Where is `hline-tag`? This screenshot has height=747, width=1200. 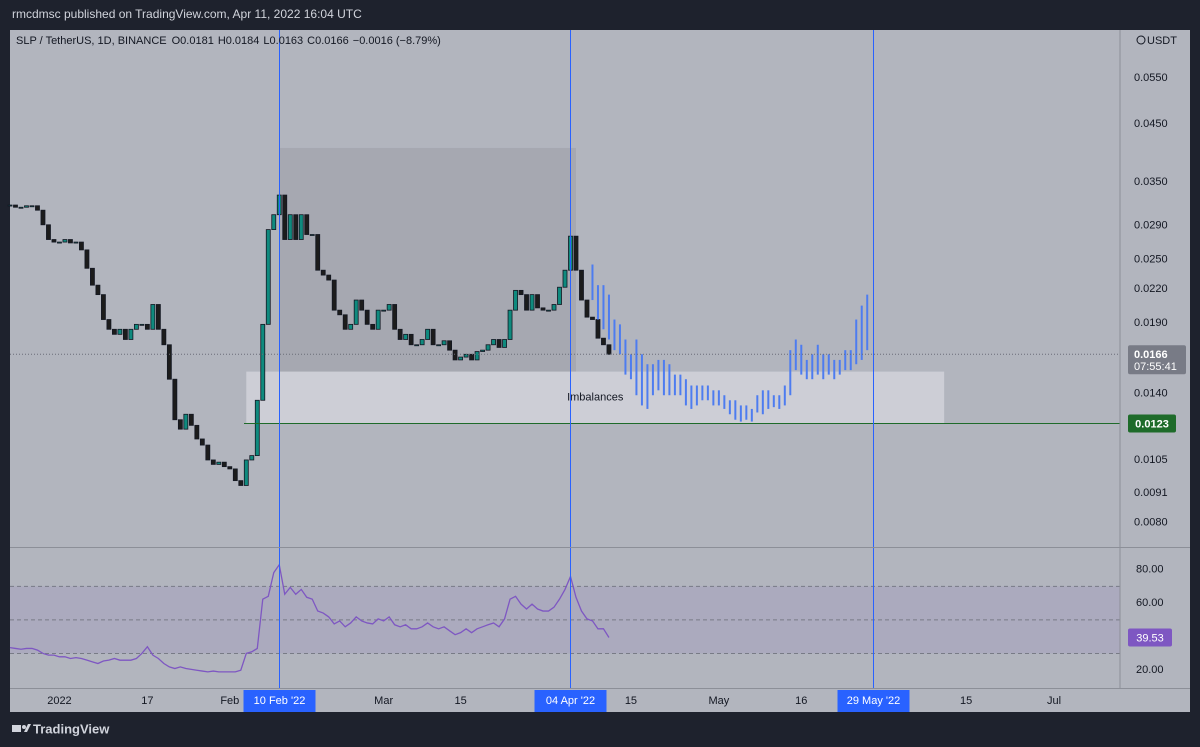
hline-tag is located at coordinates (1152, 423).